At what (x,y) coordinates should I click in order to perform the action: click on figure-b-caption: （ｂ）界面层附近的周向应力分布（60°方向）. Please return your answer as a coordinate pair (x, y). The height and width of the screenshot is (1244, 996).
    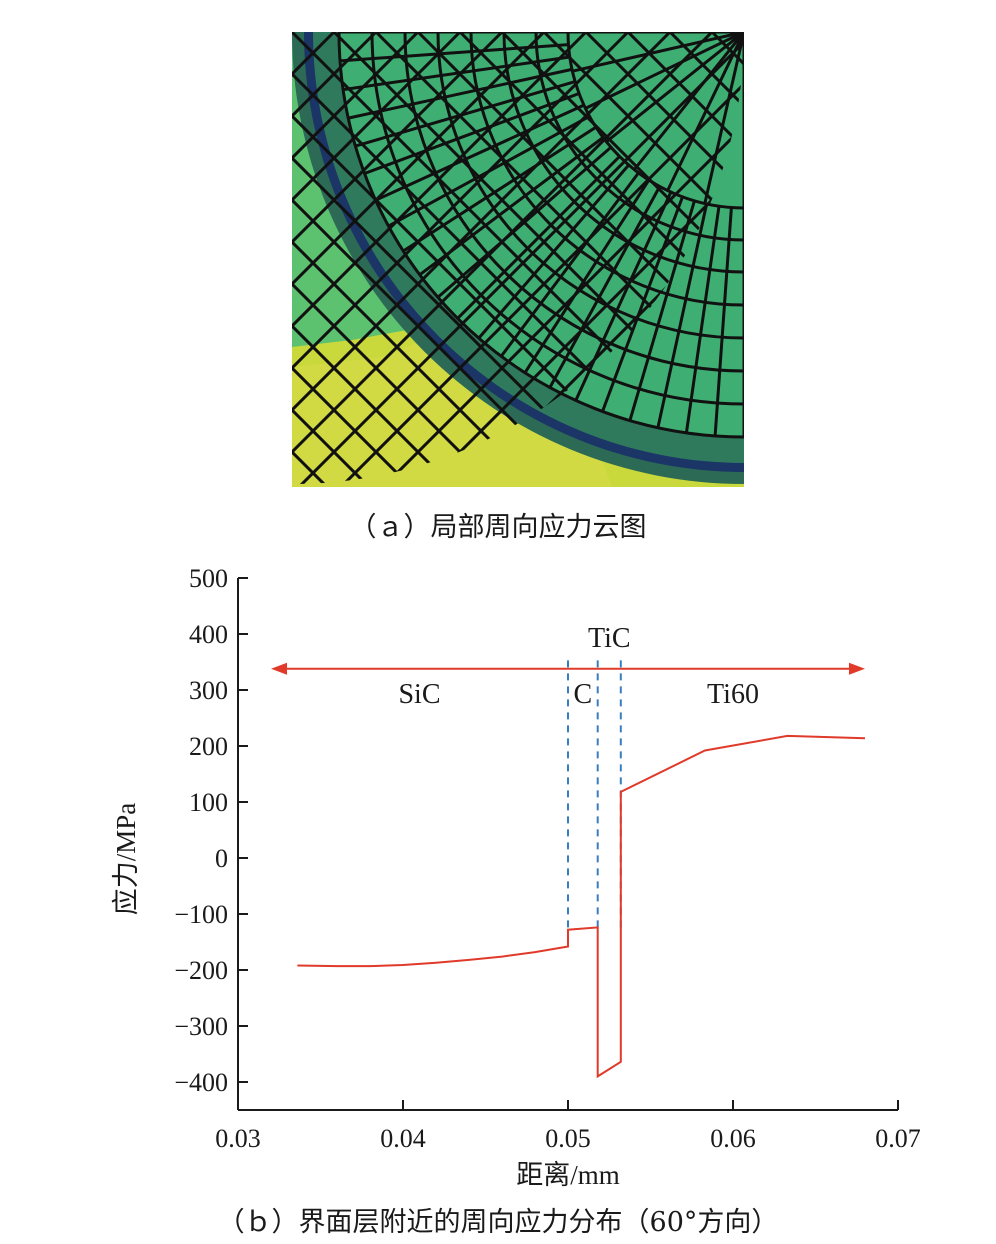
    Looking at the image, I should click on (498, 1222).